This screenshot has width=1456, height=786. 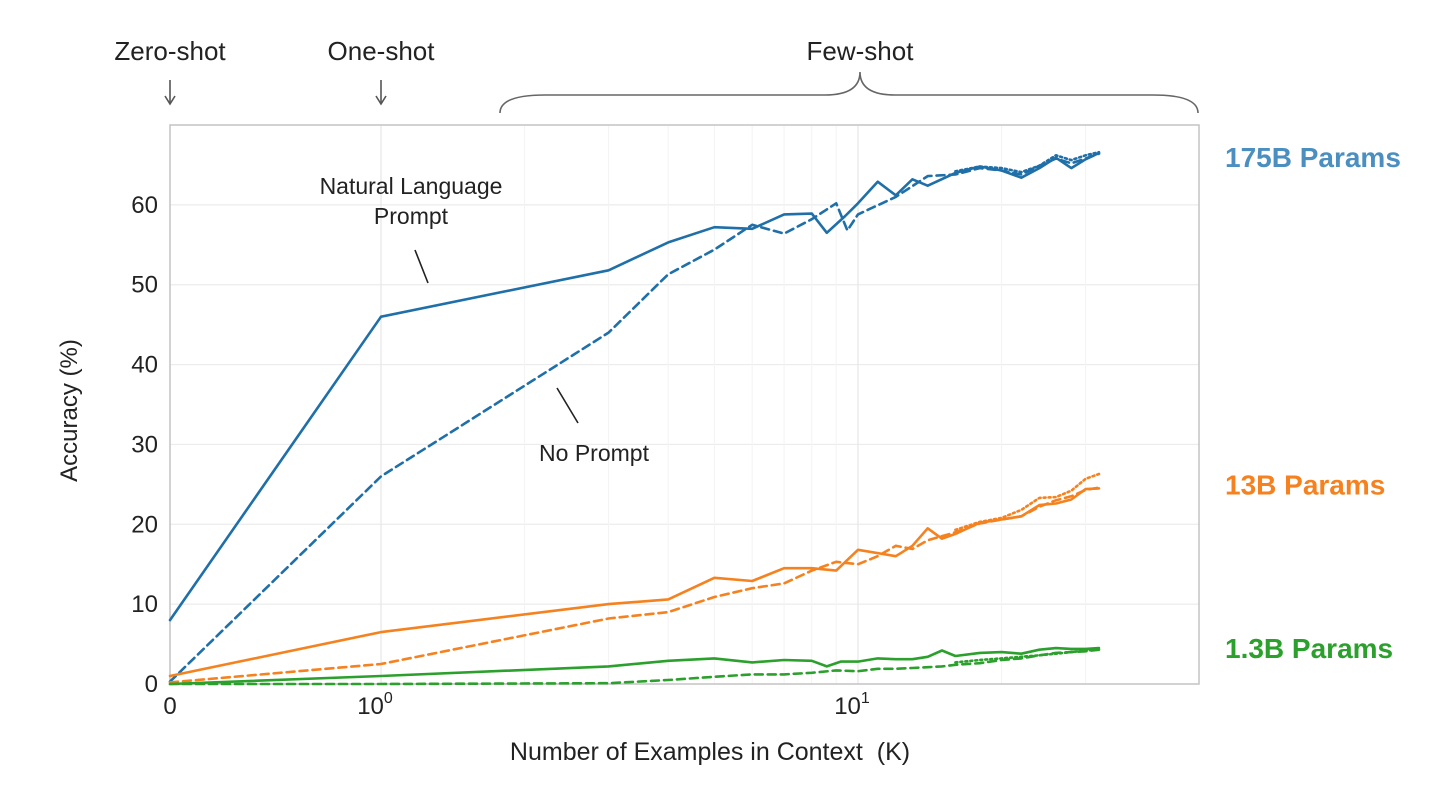 What do you see at coordinates (144, 365) in the screenshot?
I see `y-tick-label: 40` at bounding box center [144, 365].